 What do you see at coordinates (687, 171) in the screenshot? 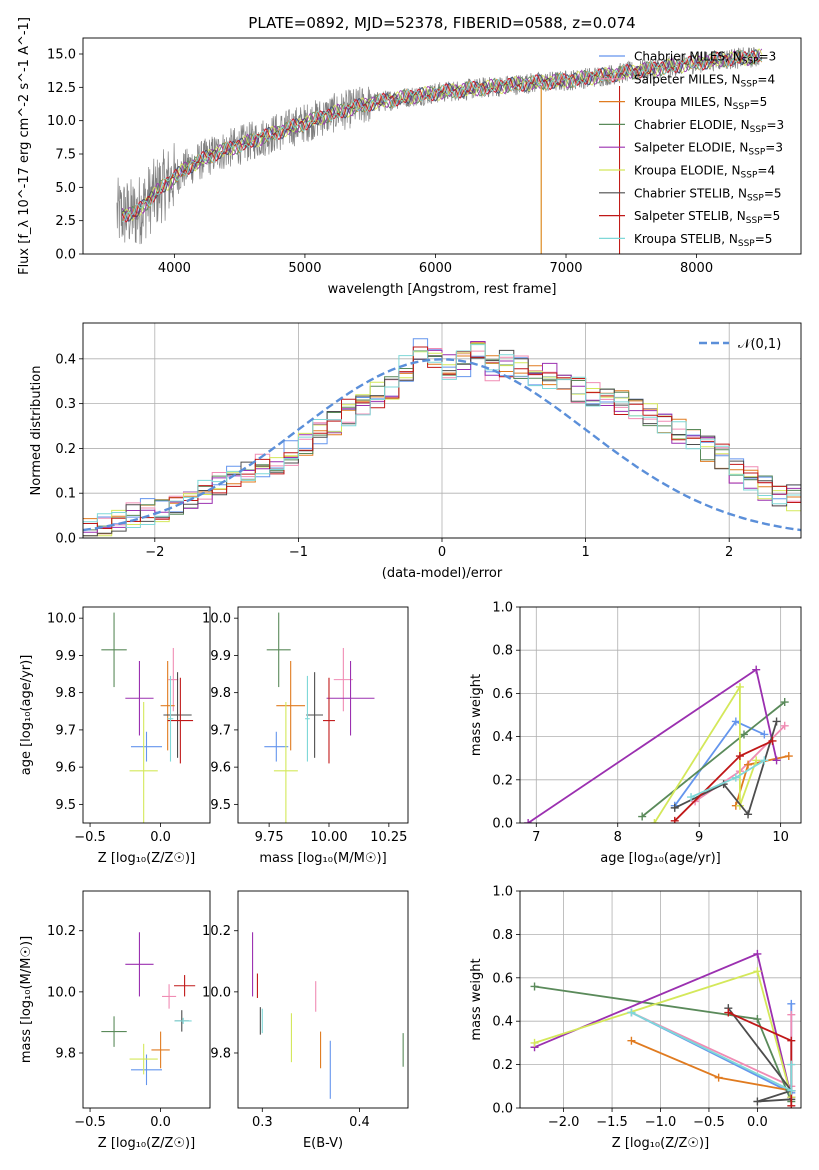
I see `legend-label: Kroupa ELODIE, N` at bounding box center [687, 171].